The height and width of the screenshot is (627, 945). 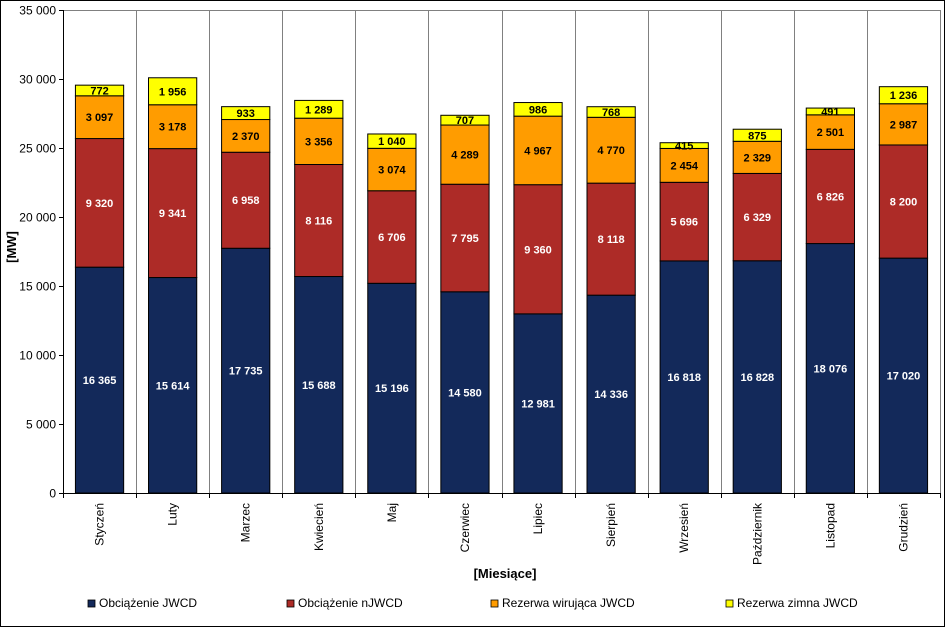 What do you see at coordinates (41, 425) in the screenshot?
I see `y-tick-label: 5 000` at bounding box center [41, 425].